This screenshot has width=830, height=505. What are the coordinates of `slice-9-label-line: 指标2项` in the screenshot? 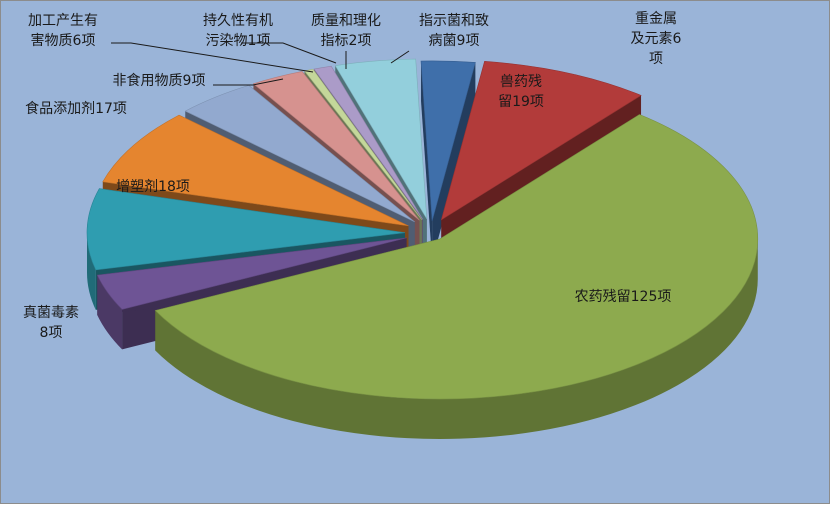 It's located at (346, 41).